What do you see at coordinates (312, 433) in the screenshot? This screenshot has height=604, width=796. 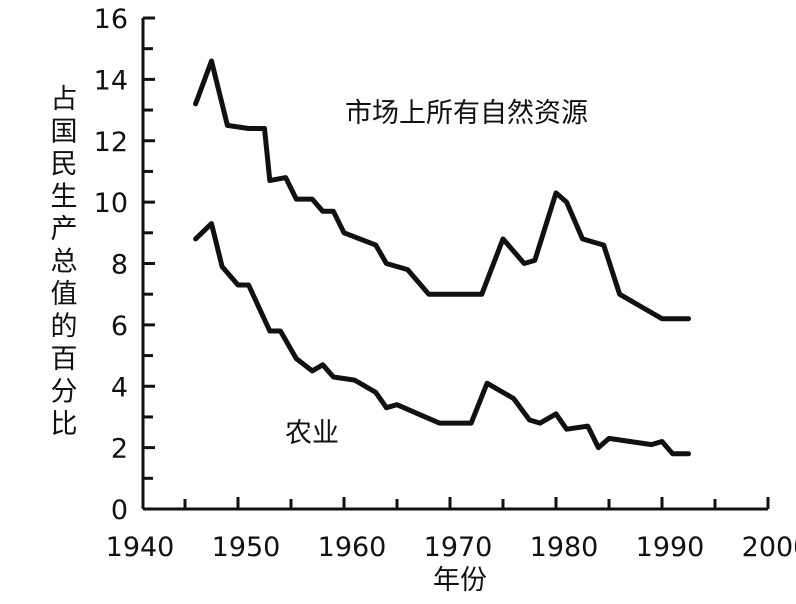 I see `series-label-agriculture: 农业` at bounding box center [312, 433].